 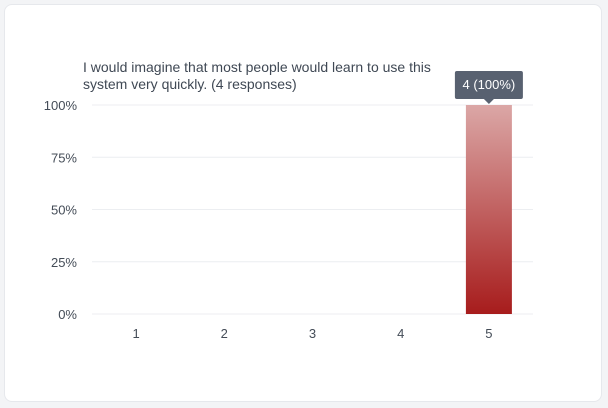 What do you see at coordinates (488, 333) in the screenshot?
I see `x-tick-label: 5` at bounding box center [488, 333].